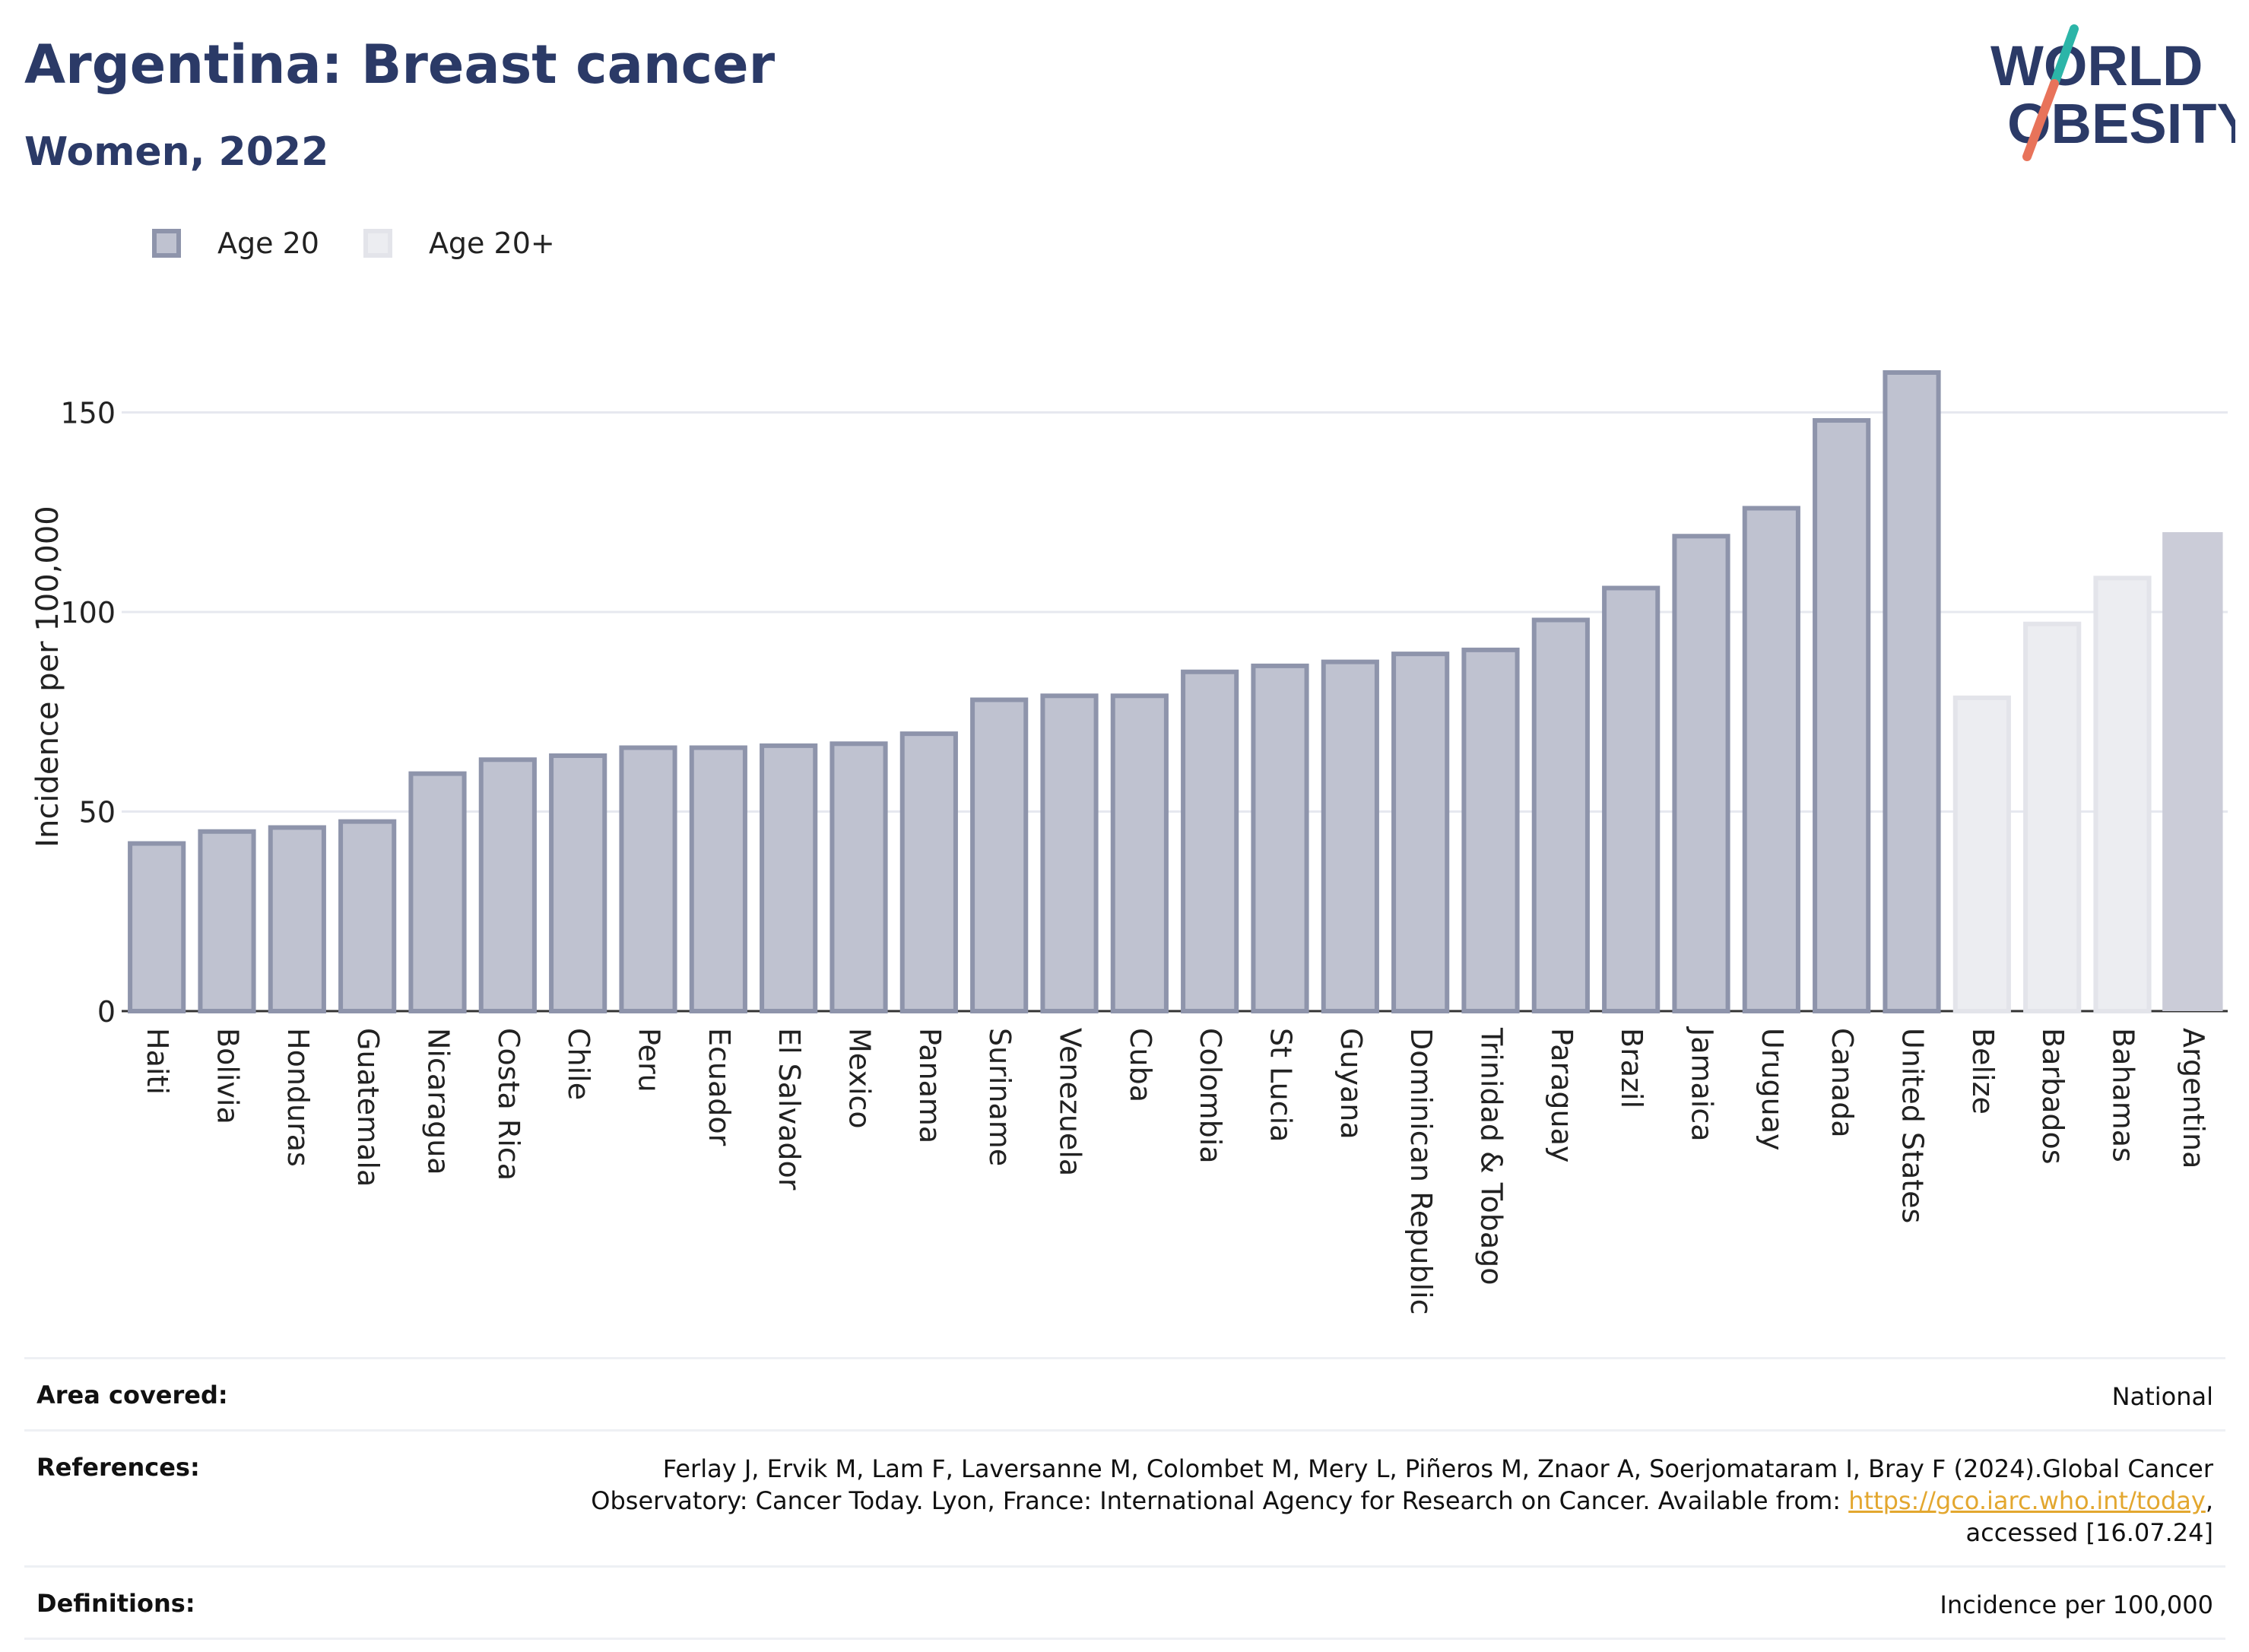 The width and height of the screenshot is (2249, 1652). What do you see at coordinates (858, 877) in the screenshot?
I see `bar-mexico` at bounding box center [858, 877].